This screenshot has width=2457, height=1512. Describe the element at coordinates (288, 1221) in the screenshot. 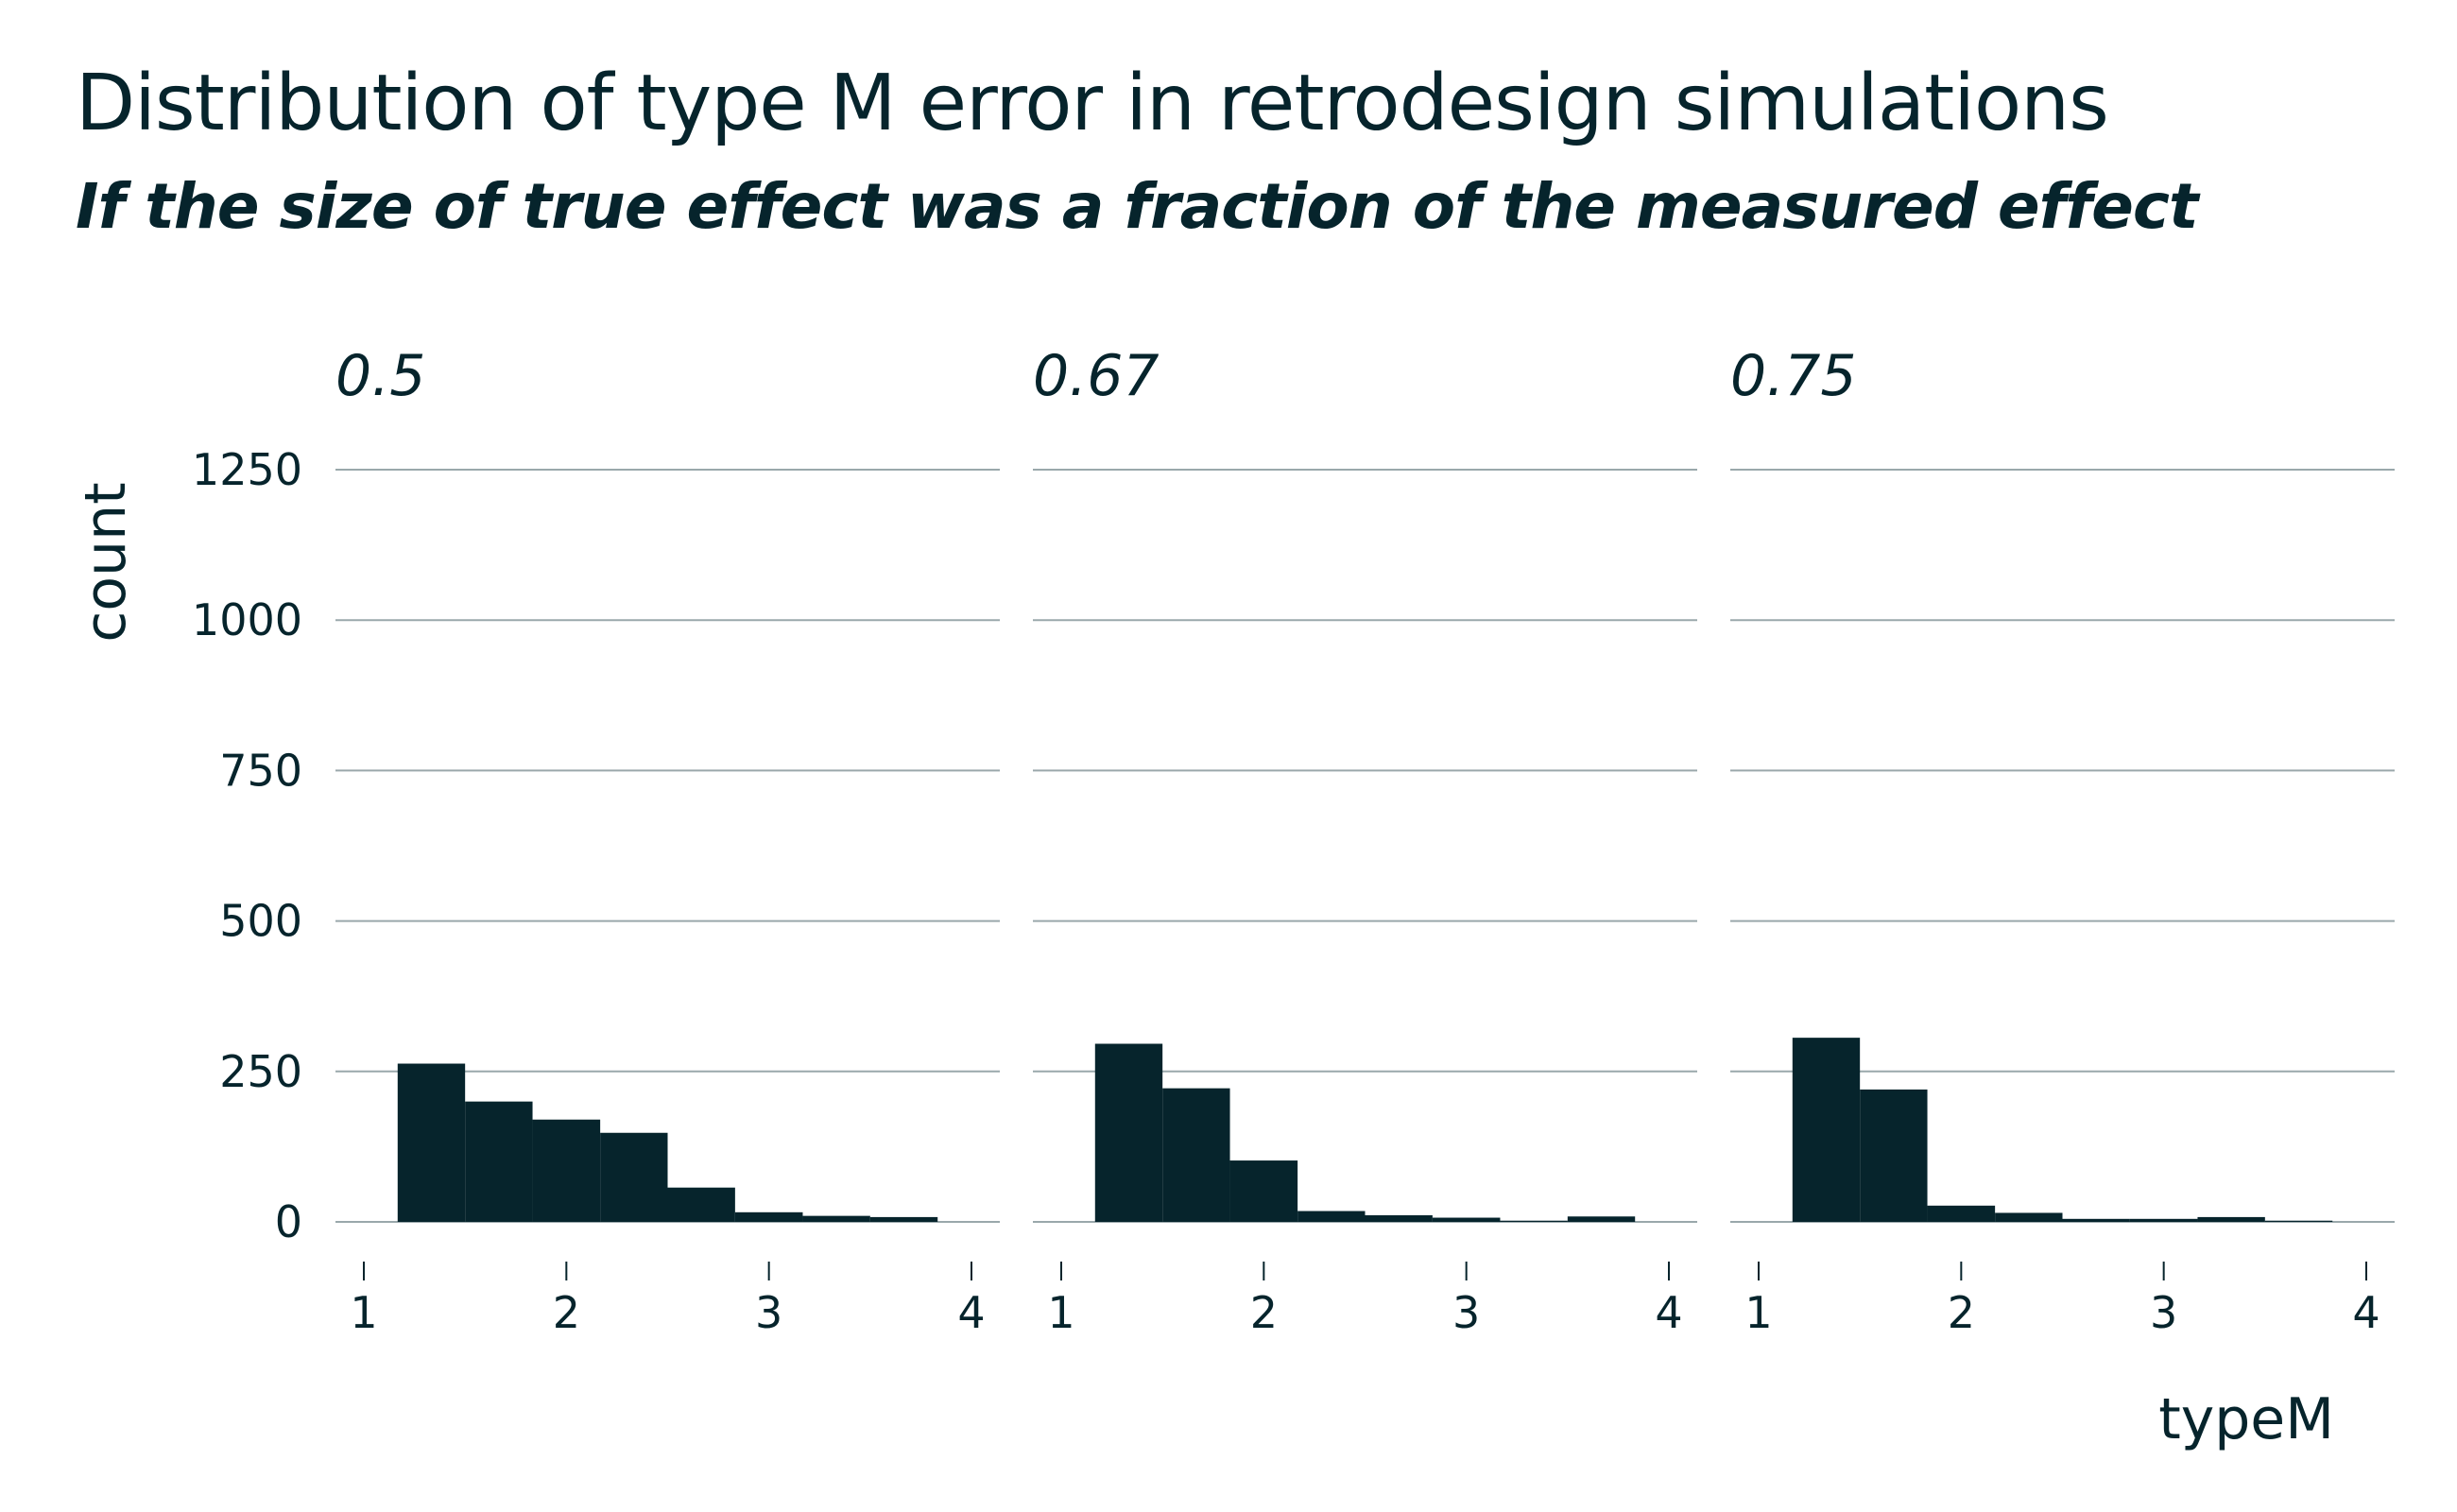

I see `y-tick-label: 0` at that location.